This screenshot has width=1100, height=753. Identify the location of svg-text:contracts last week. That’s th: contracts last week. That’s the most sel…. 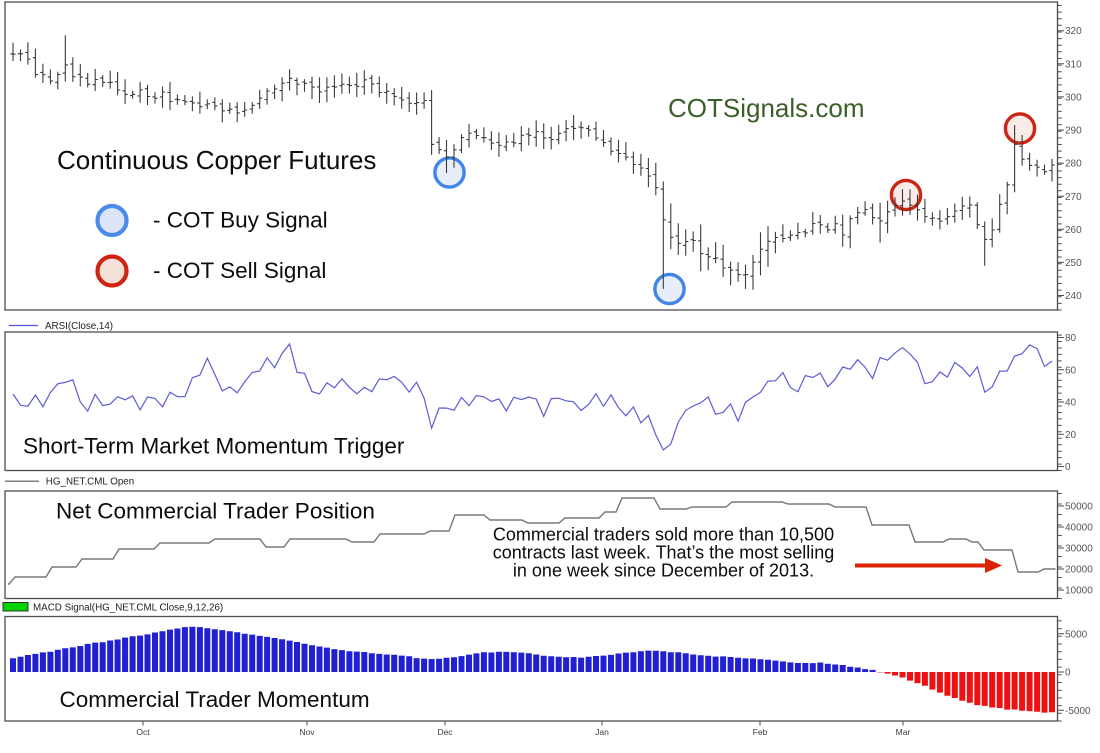
(664, 553).